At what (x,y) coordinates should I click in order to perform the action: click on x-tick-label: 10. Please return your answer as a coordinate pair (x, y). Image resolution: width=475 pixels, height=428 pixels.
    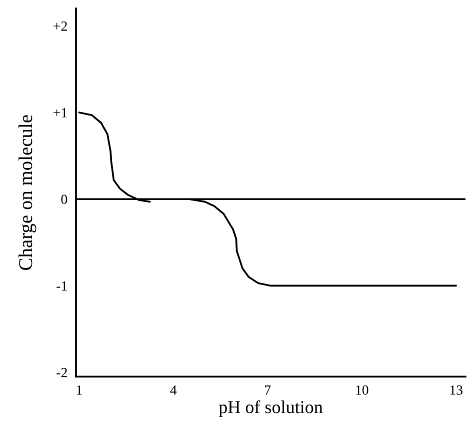
    Looking at the image, I should click on (362, 390).